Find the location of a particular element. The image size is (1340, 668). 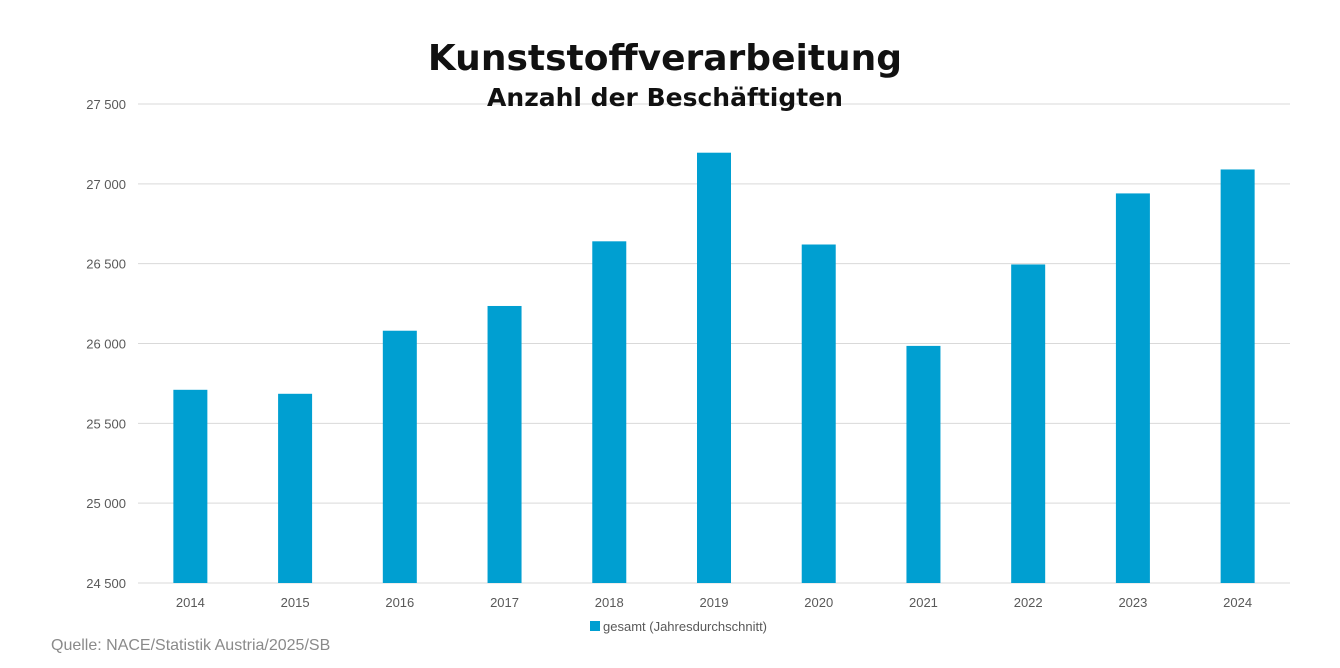

bar-2019 is located at coordinates (714, 367).